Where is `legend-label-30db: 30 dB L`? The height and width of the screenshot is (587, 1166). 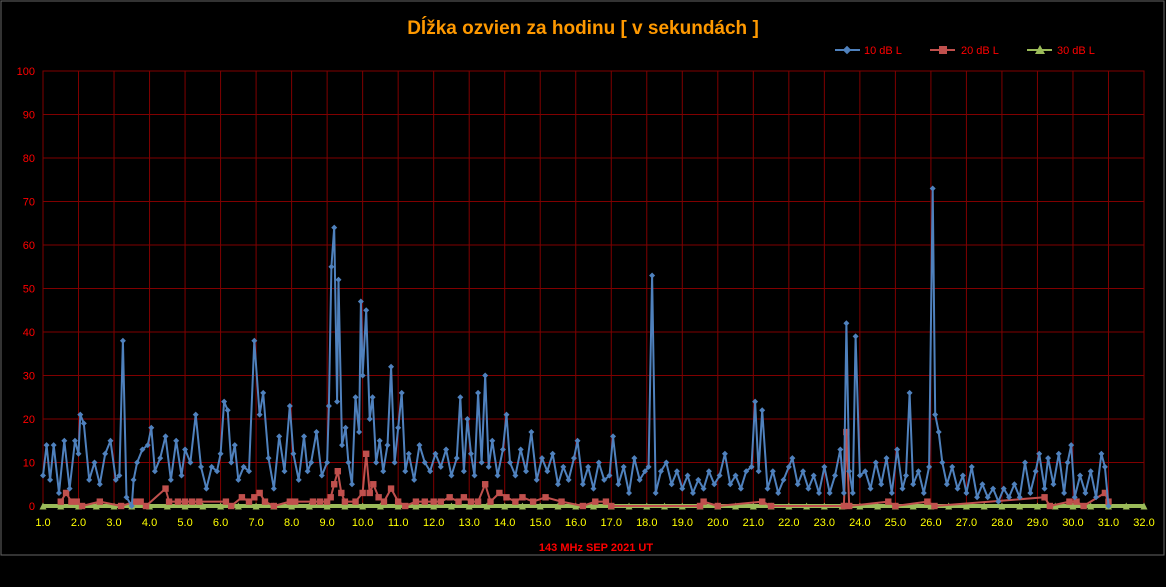 legend-label-30db: 30 dB L is located at coordinates (1076, 51).